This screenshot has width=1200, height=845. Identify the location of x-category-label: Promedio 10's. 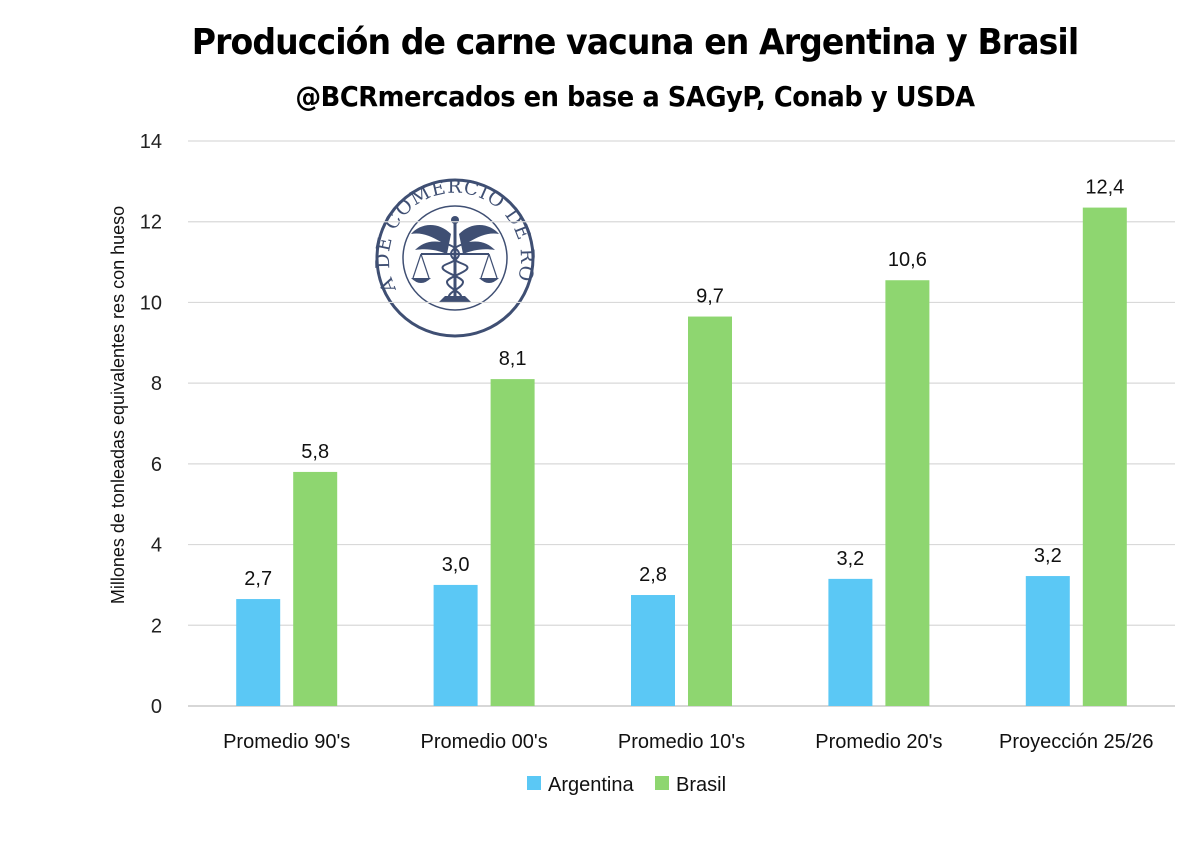
(681, 742).